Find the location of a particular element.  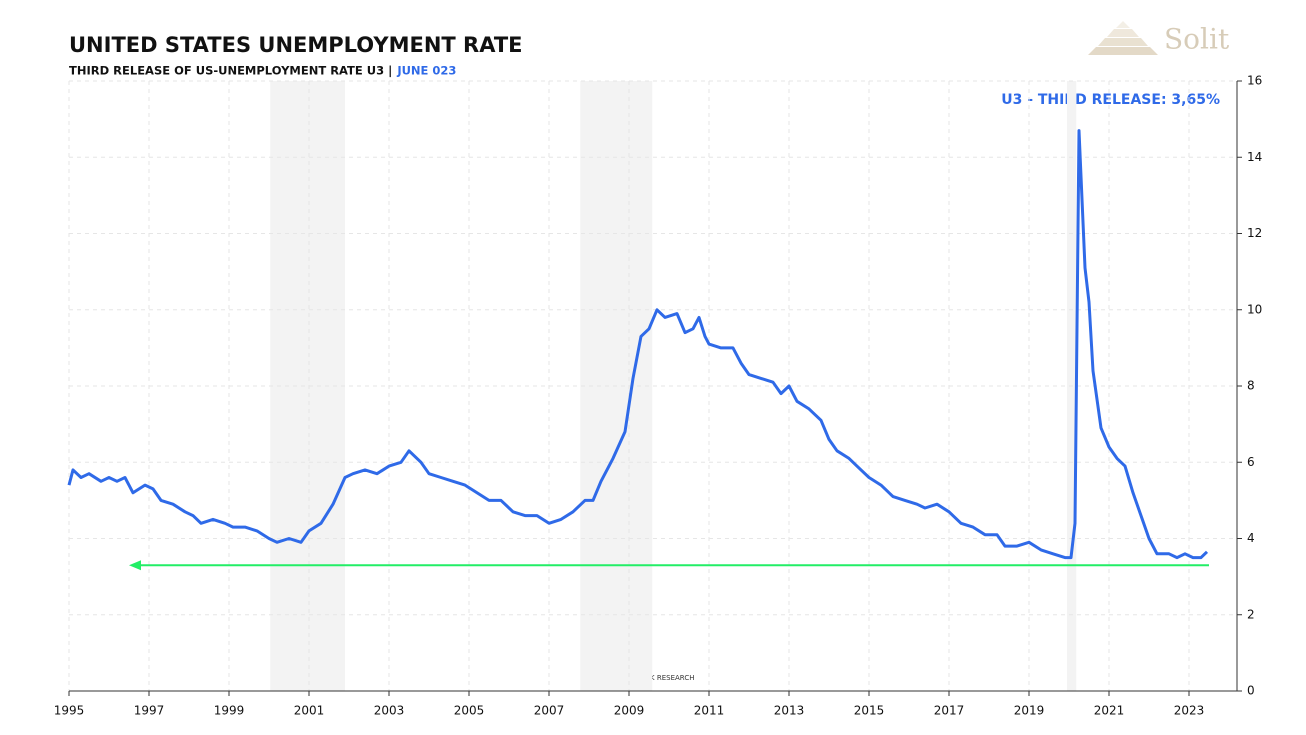

watermark: BLASCHZOK RESEARCH is located at coordinates (653, 678).